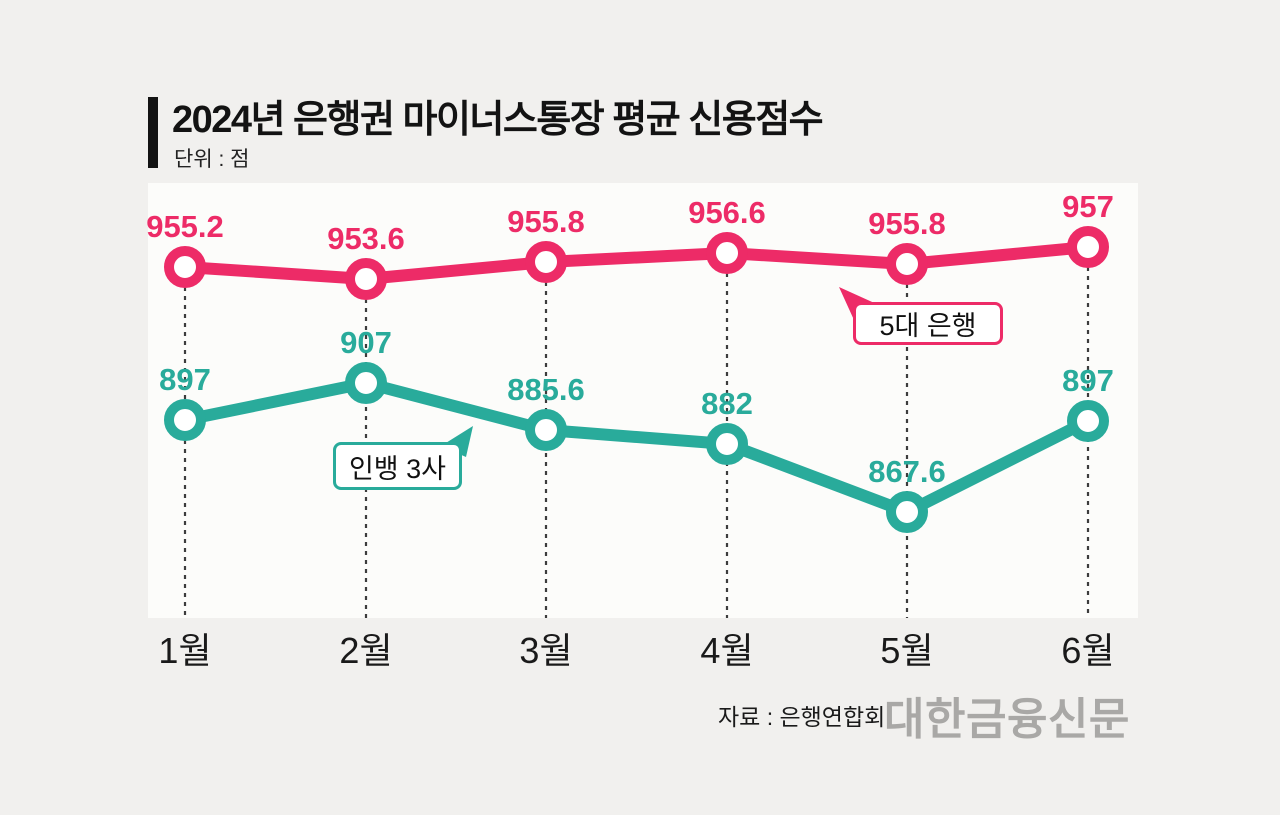 Image resolution: width=1280 pixels, height=815 pixels. Describe the element at coordinates (907, 471) in the screenshot. I see `data-point-label: 867.6` at that location.